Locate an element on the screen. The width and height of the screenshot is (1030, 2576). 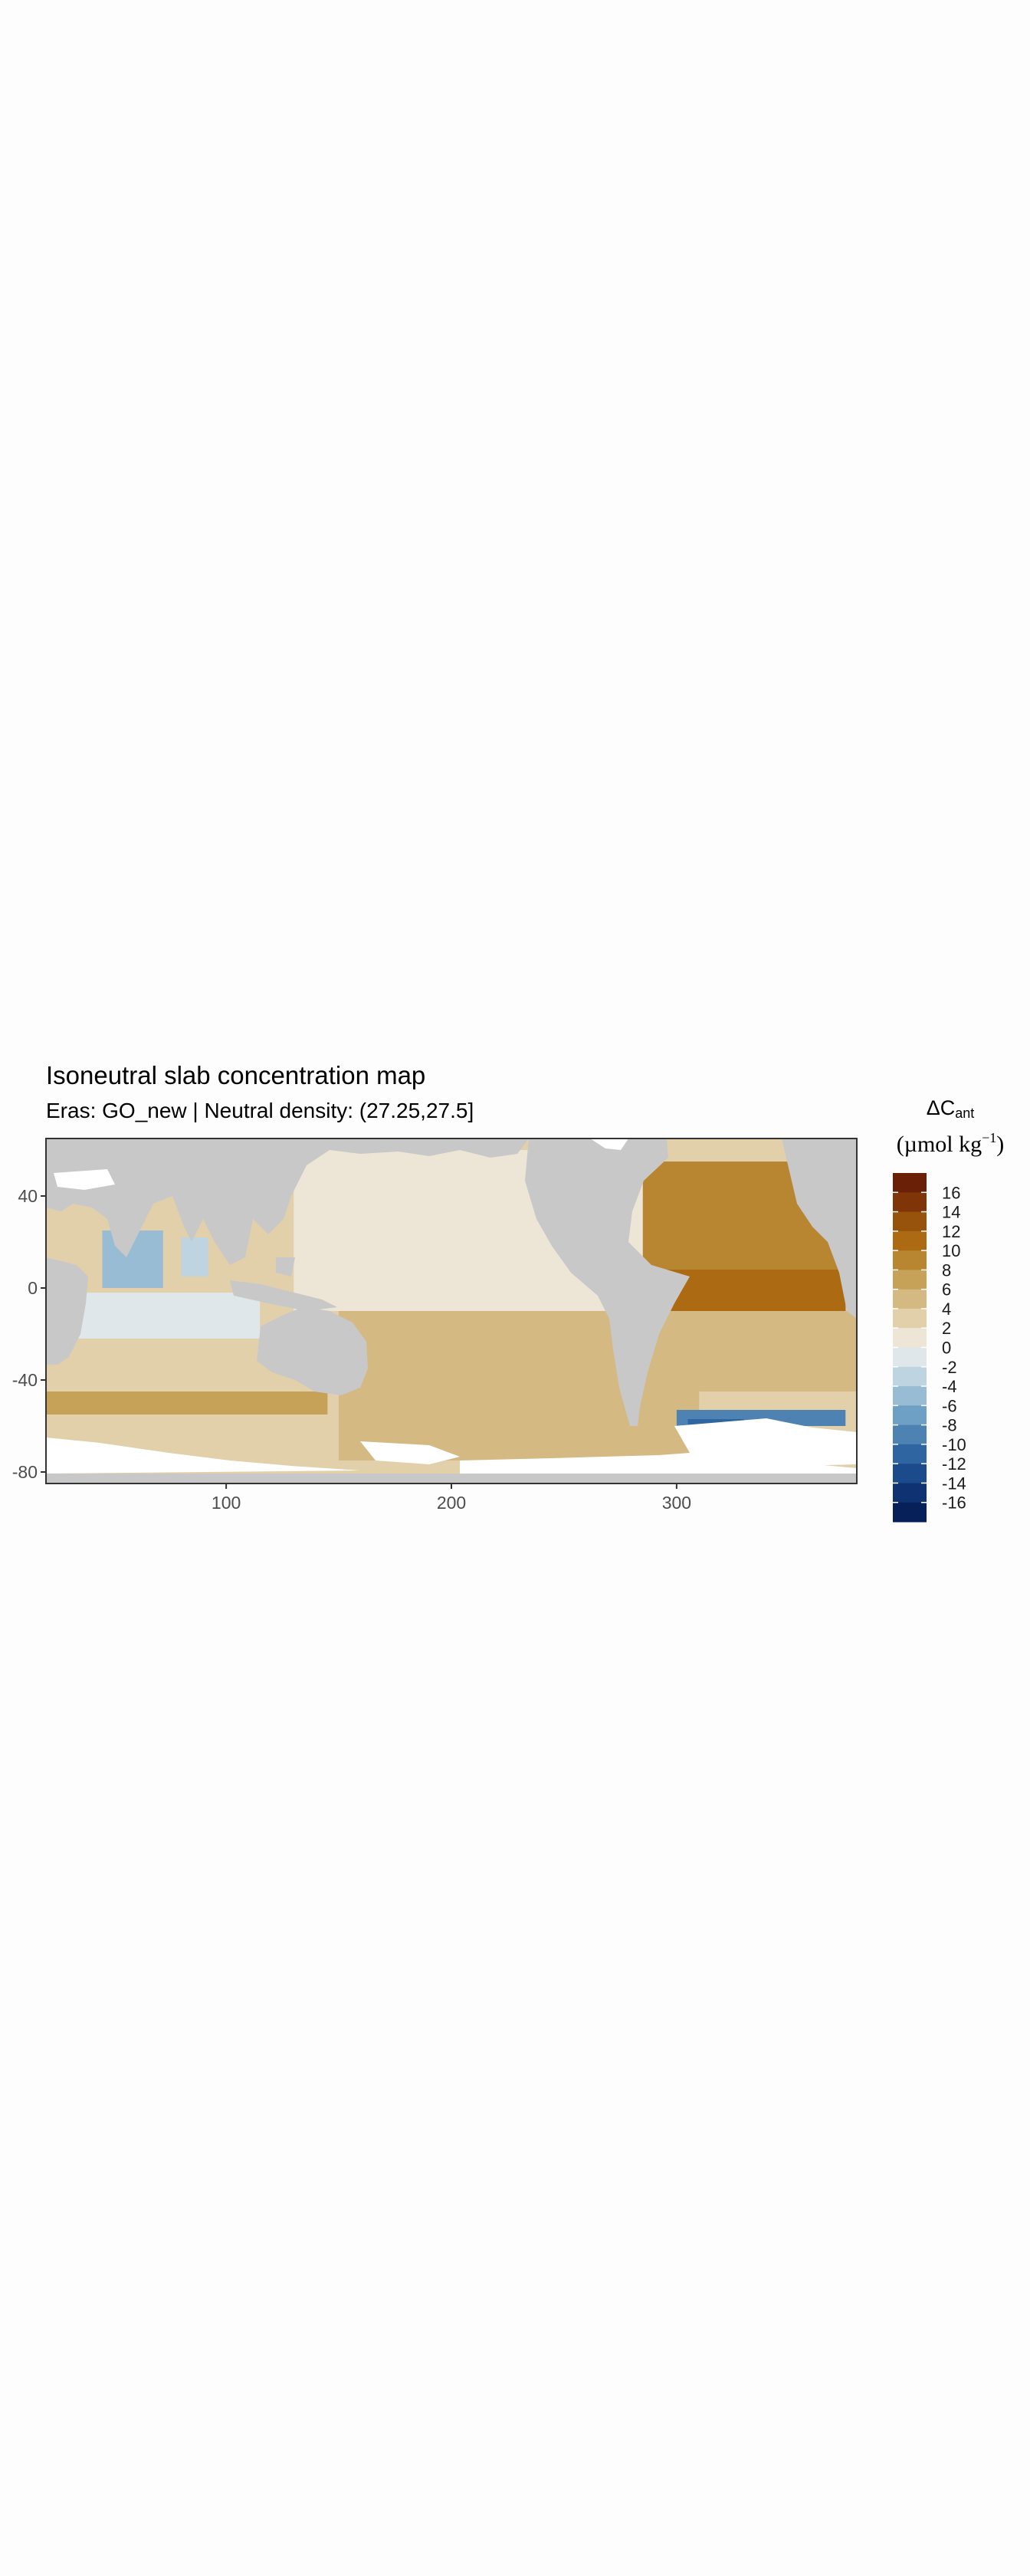
land-maritime-continent is located at coordinates (283, 1284).